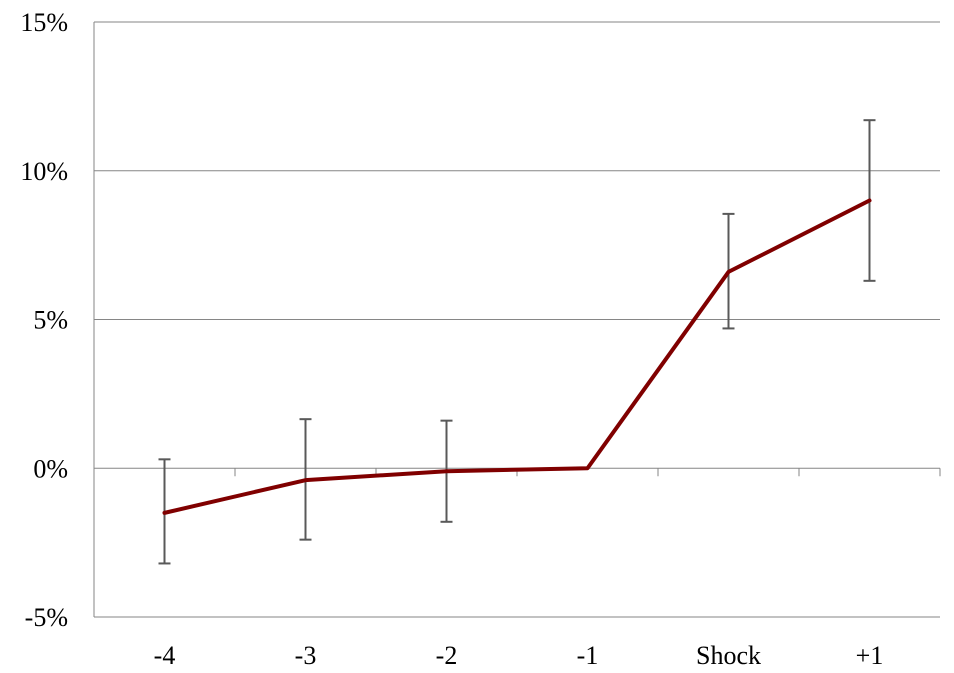 The image size is (954, 673). I want to click on x-tick-label: +1, so click(870, 655).